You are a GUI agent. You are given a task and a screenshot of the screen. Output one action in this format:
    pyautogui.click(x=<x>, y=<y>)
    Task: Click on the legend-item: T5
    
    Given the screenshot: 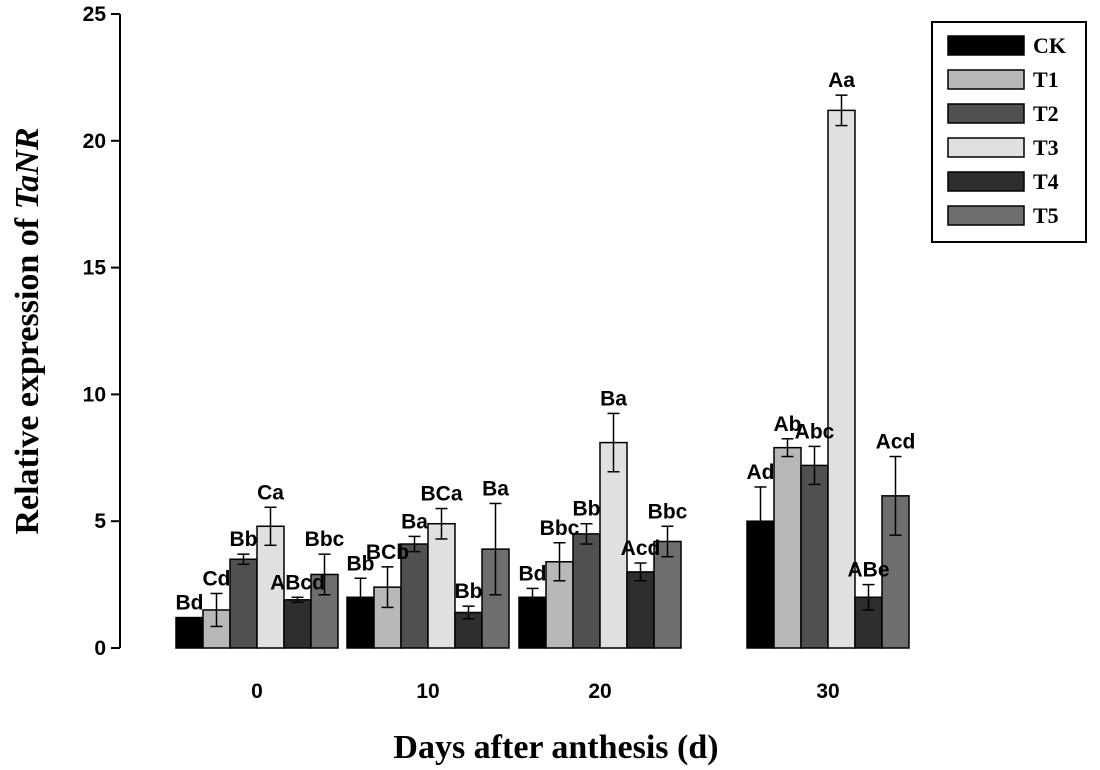 What is the action you would take?
    pyautogui.click(x=1003, y=215)
    